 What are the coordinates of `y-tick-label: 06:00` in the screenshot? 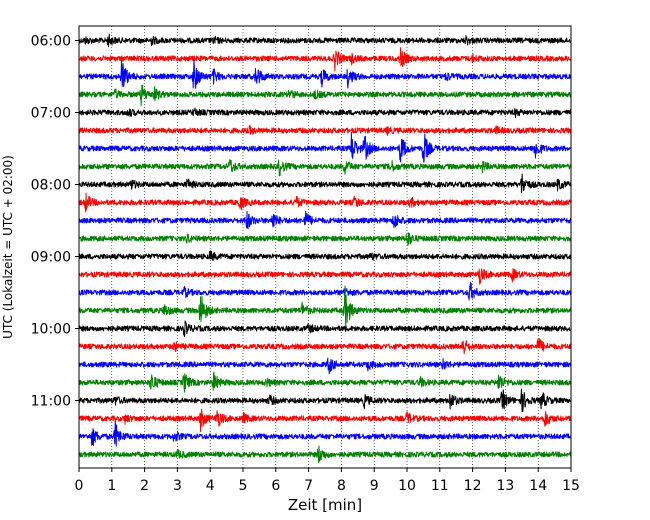 It's located at (51, 42).